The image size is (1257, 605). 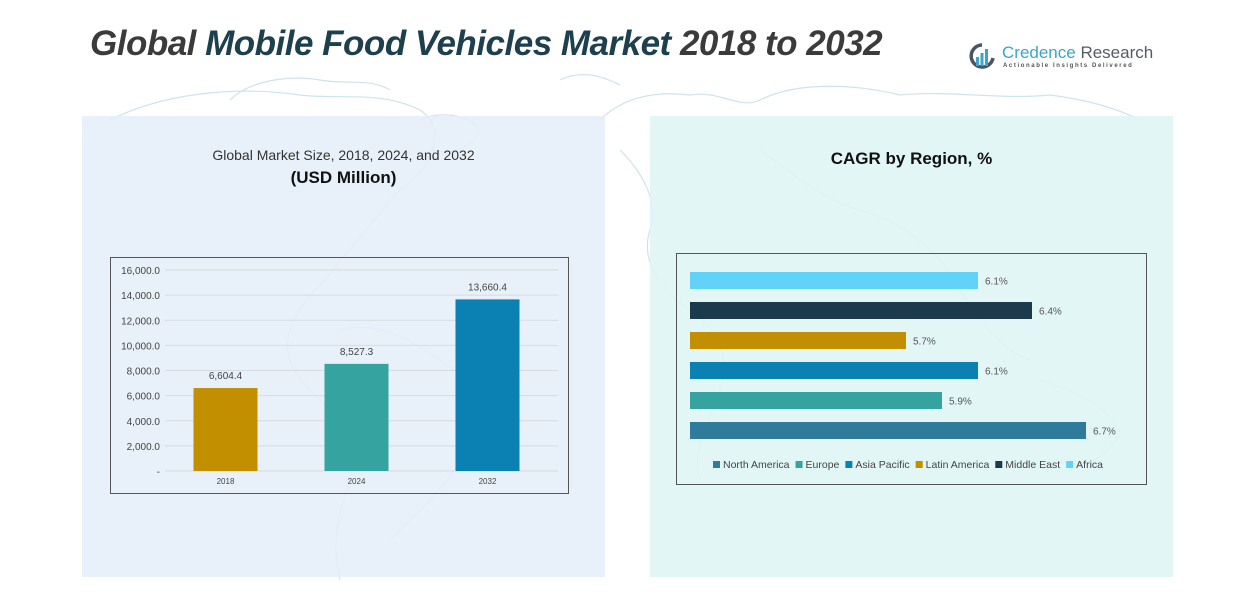 I want to click on y-tick-label: 6,000.0, so click(x=144, y=397).